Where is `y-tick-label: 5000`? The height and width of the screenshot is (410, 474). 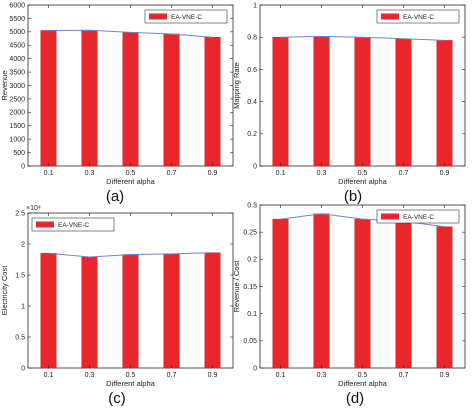
y-tick-label: 5000 is located at coordinates (17, 32).